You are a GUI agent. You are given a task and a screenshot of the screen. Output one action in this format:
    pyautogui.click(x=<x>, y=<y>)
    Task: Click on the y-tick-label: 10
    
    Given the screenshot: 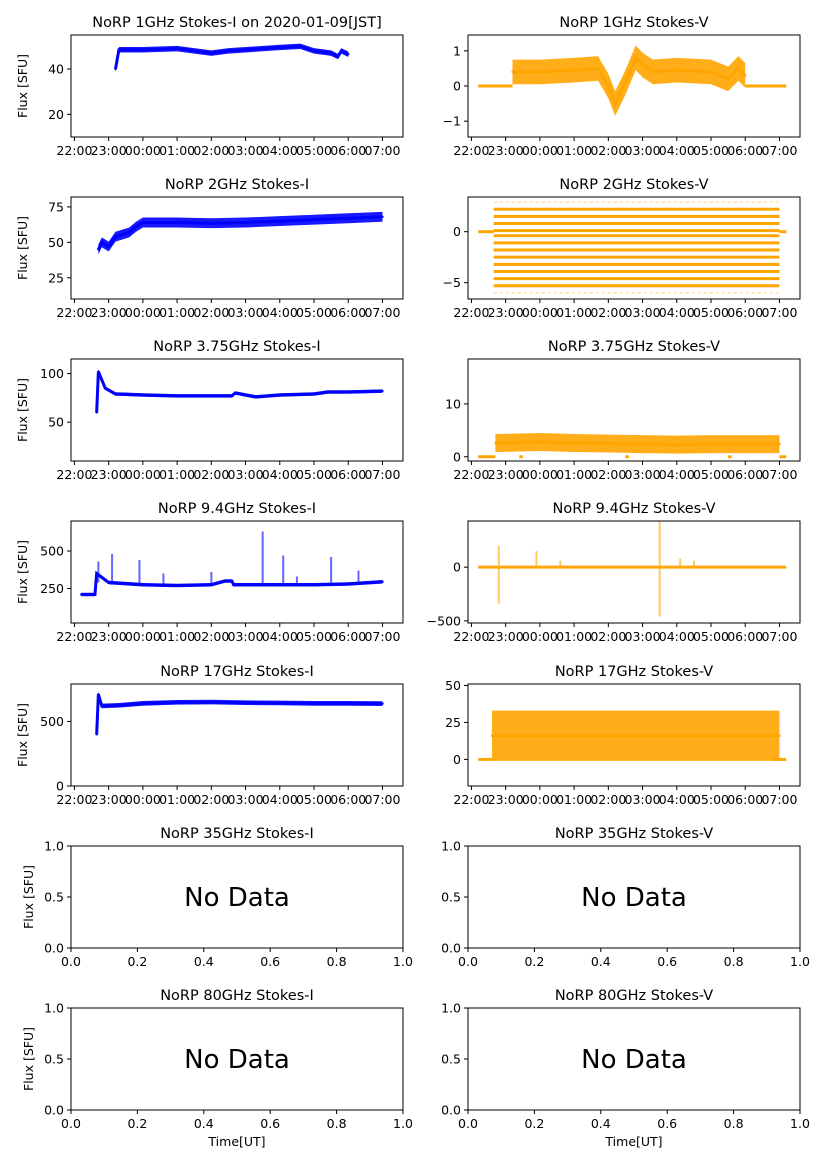 What is the action you would take?
    pyautogui.click(x=453, y=403)
    